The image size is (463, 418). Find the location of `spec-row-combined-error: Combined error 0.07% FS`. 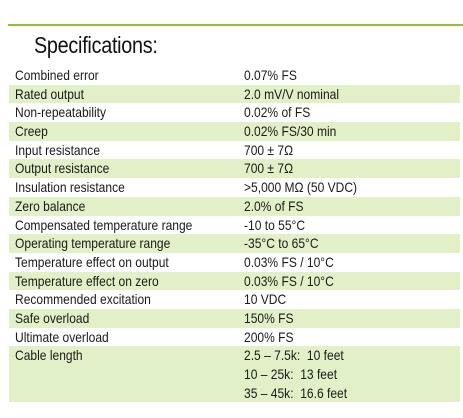

spec-row-combined-error: Combined error 0.07% FS is located at coordinates (234, 75).